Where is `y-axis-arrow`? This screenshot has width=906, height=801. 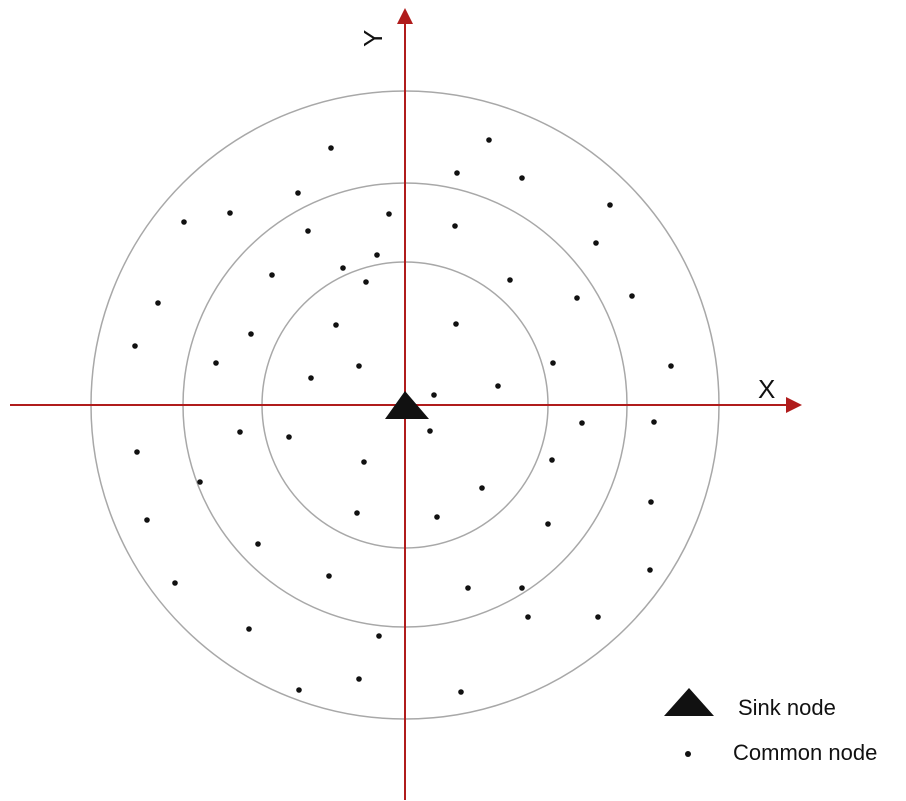 y-axis-arrow is located at coordinates (405, 16).